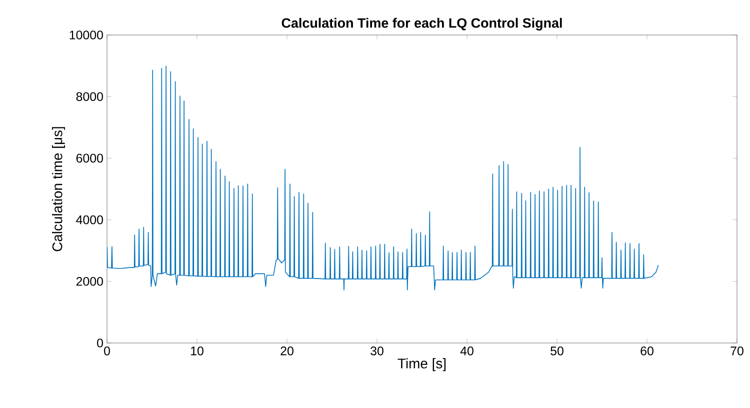  I want to click on y-tick-label: 0, so click(100, 343).